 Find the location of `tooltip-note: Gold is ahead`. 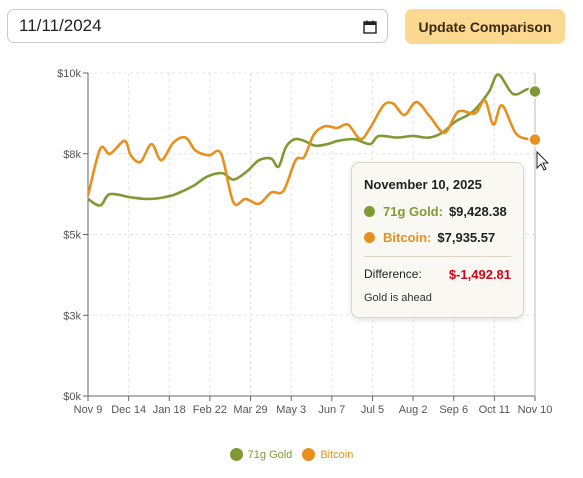

tooltip-note: Gold is ahead is located at coordinates (398, 298).